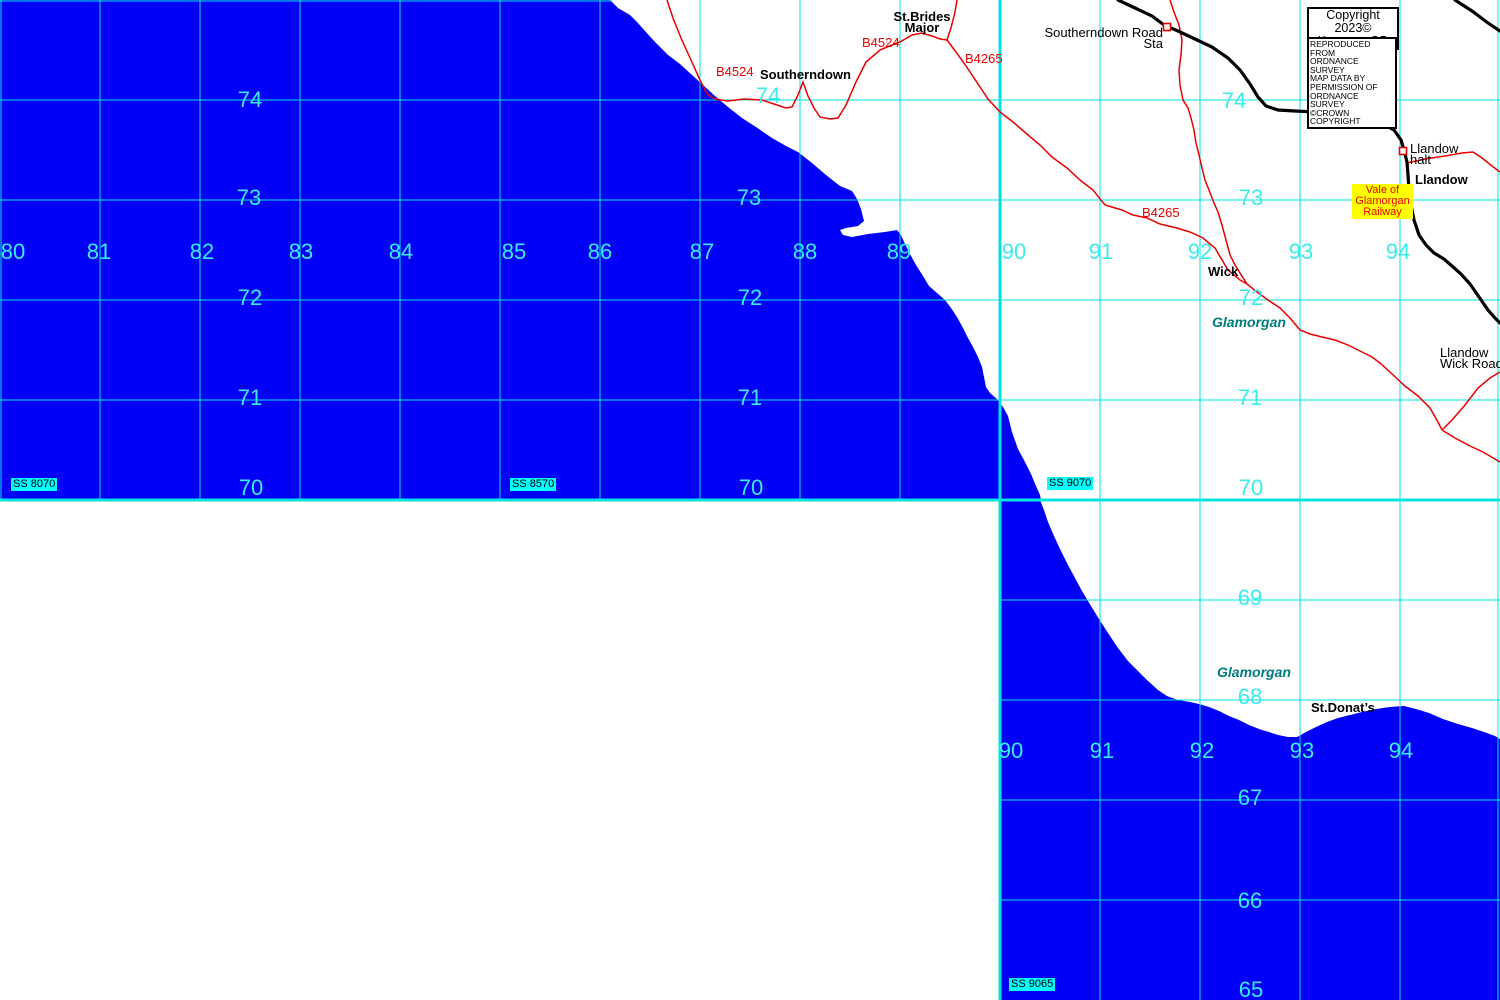 Image resolution: width=1500 pixels, height=1000 pixels. What do you see at coordinates (1250, 597) in the screenshot?
I see `grid-number-69: 69` at bounding box center [1250, 597].